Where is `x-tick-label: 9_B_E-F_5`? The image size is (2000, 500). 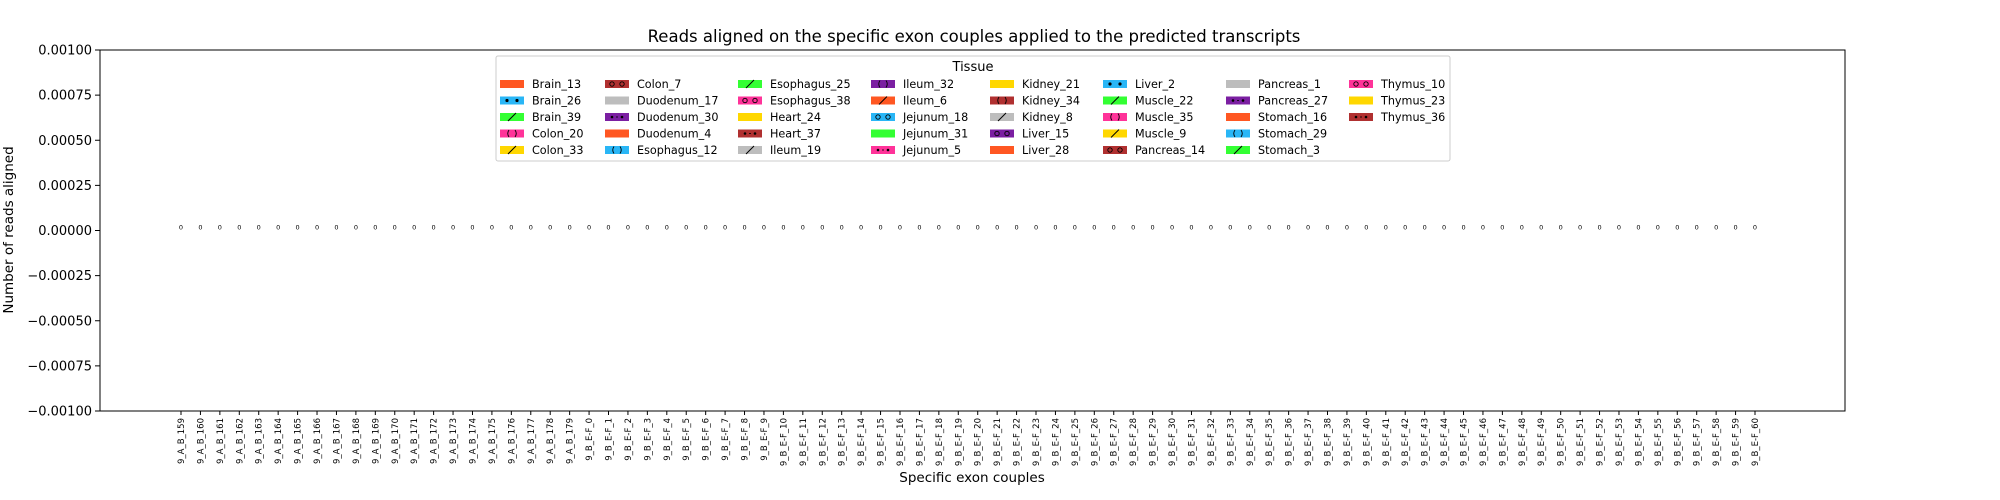
x-tick-label: 9_B_E-F_5 is located at coordinates (687, 439).